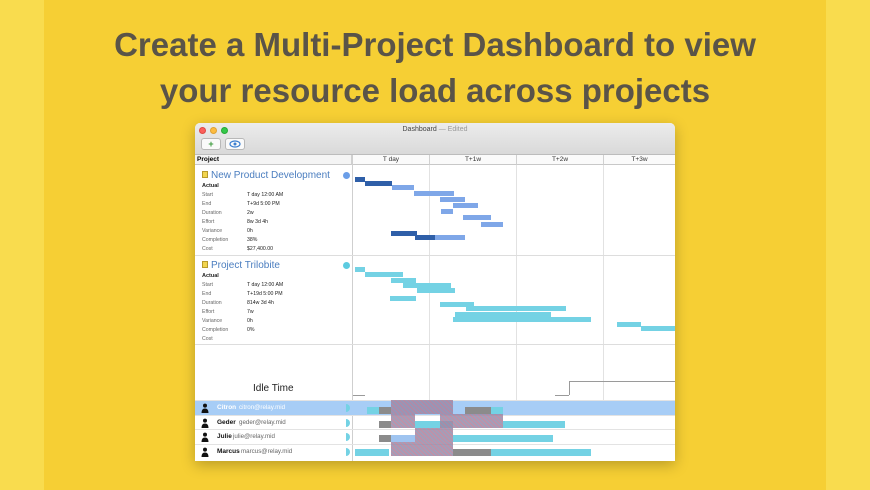 This screenshot has height=490, width=870. Describe the element at coordinates (224, 436) in the screenshot. I see `resource-name: Julie` at that location.